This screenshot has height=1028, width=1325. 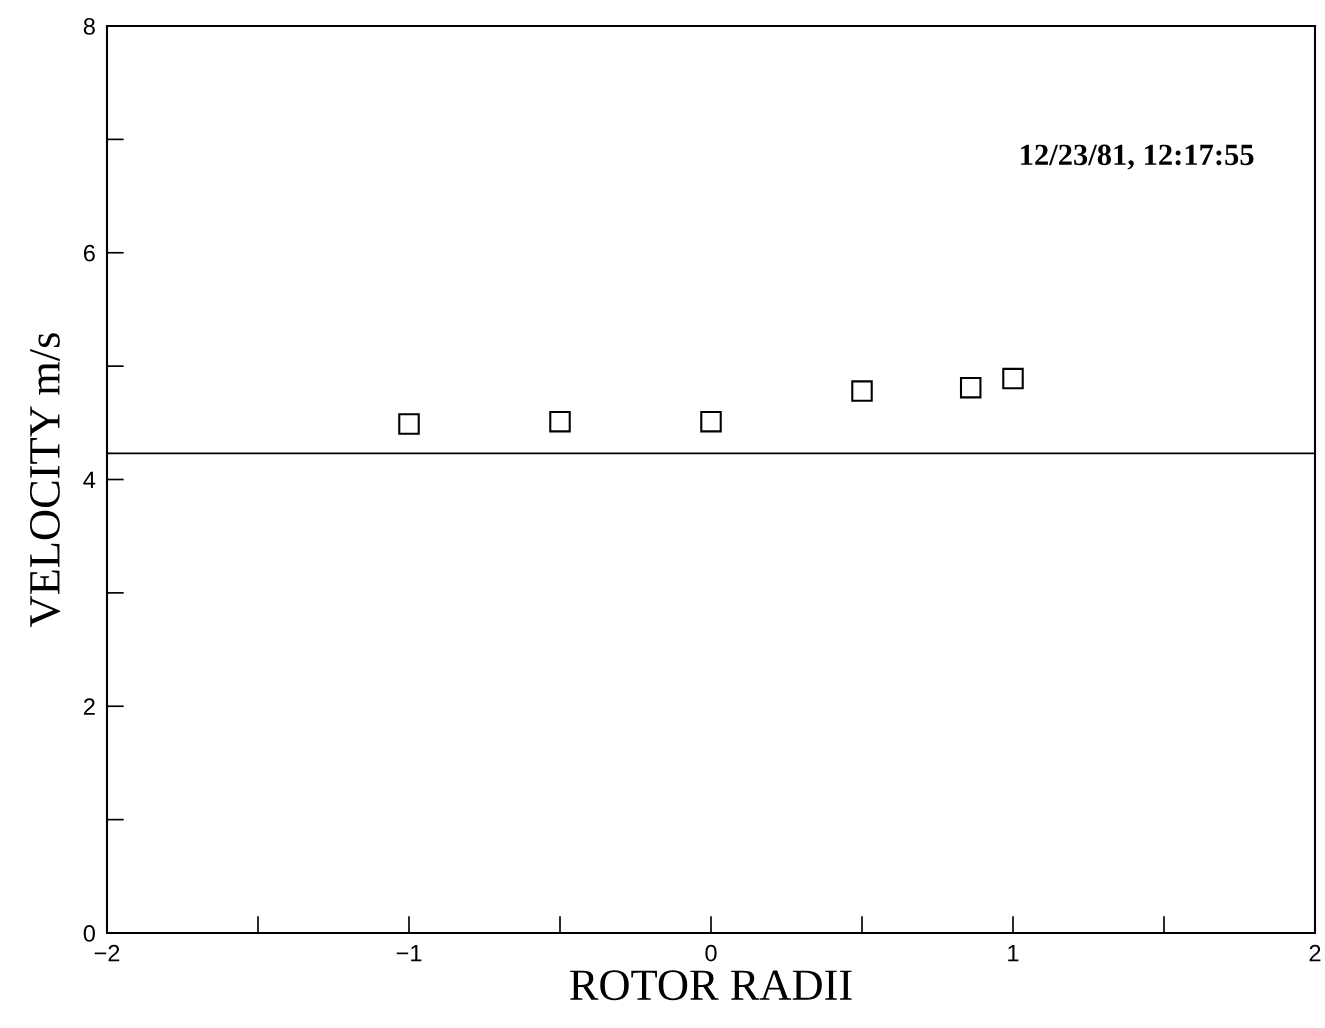 What do you see at coordinates (1315, 953) in the screenshot?
I see `x-tick-label: 2` at bounding box center [1315, 953].